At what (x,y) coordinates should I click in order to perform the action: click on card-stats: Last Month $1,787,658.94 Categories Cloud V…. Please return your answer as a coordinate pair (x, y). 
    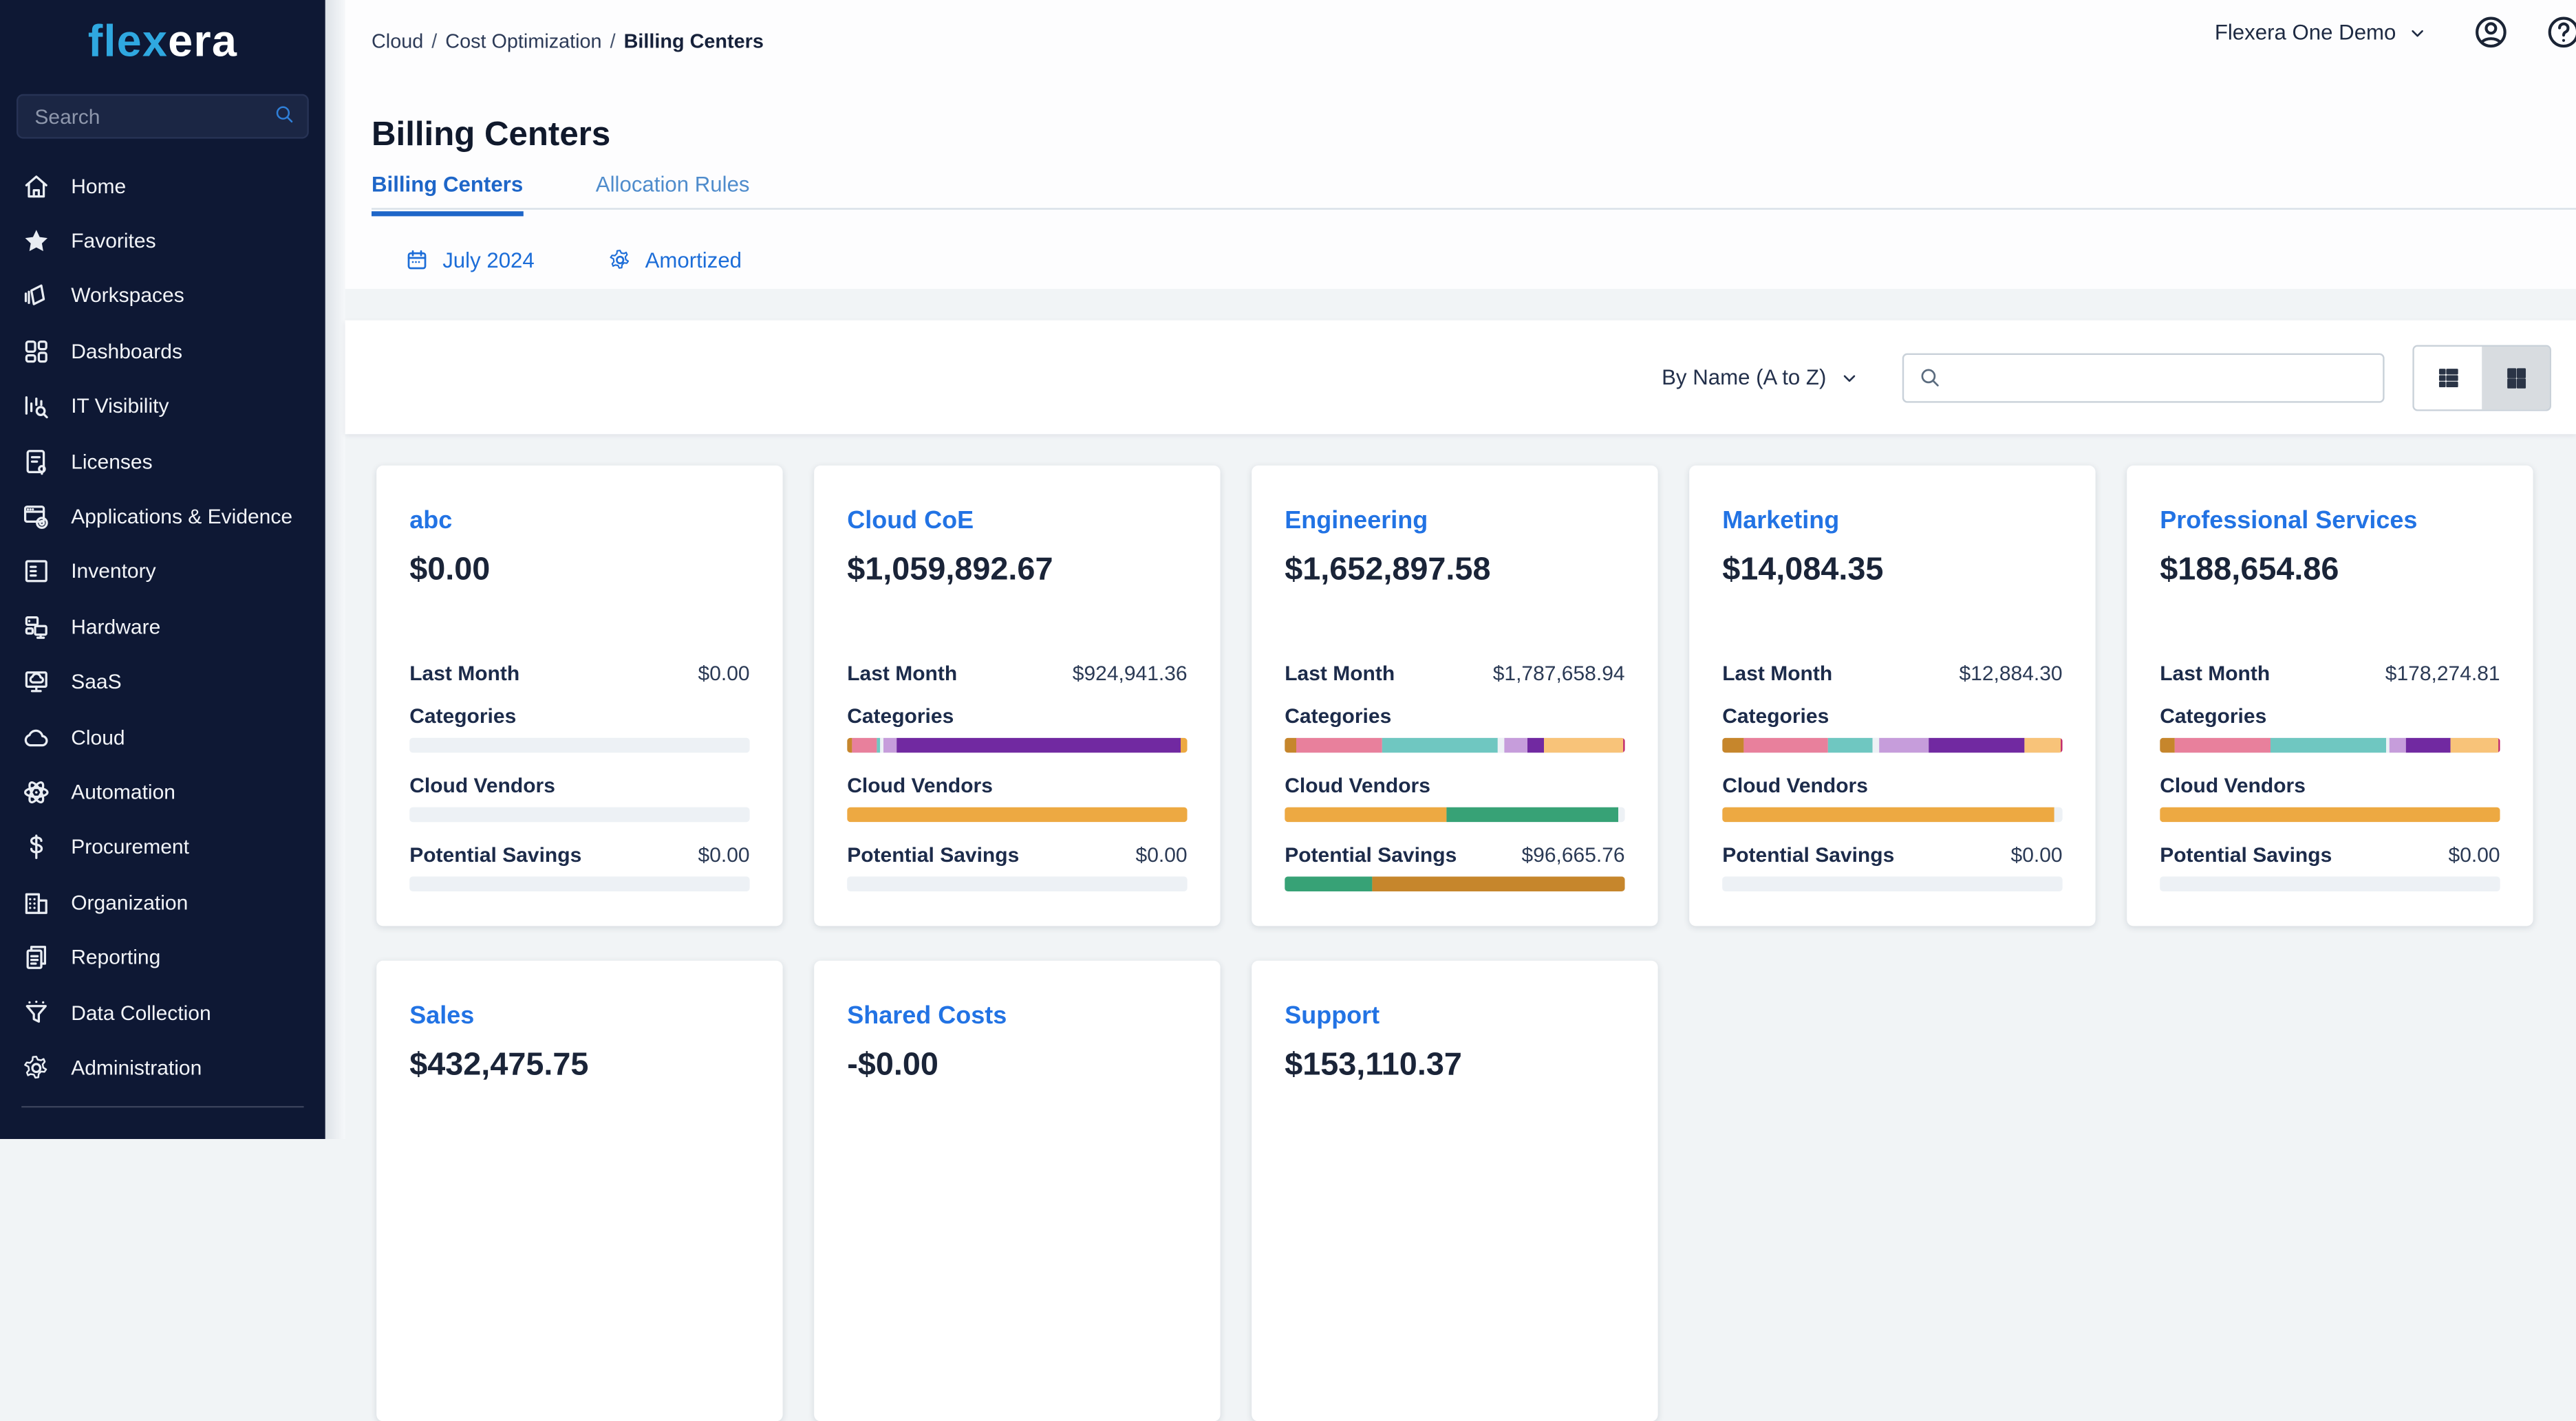
    Looking at the image, I should click on (1455, 776).